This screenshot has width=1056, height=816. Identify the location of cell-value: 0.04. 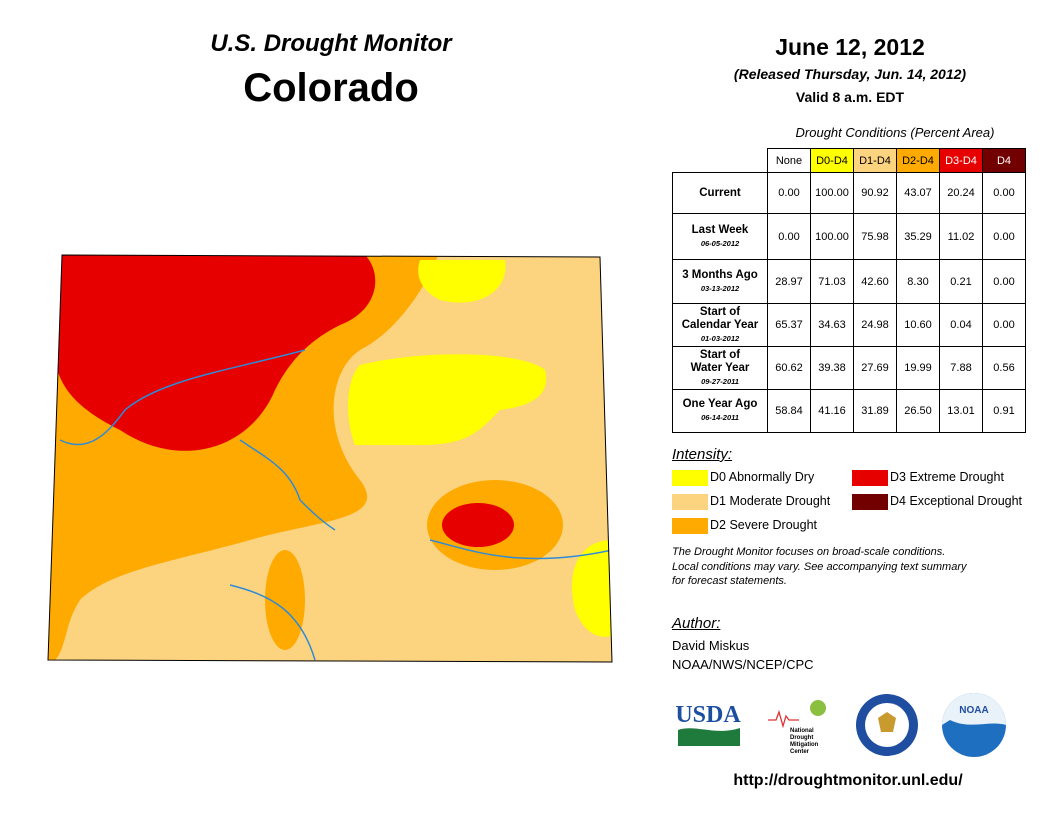
(961, 325).